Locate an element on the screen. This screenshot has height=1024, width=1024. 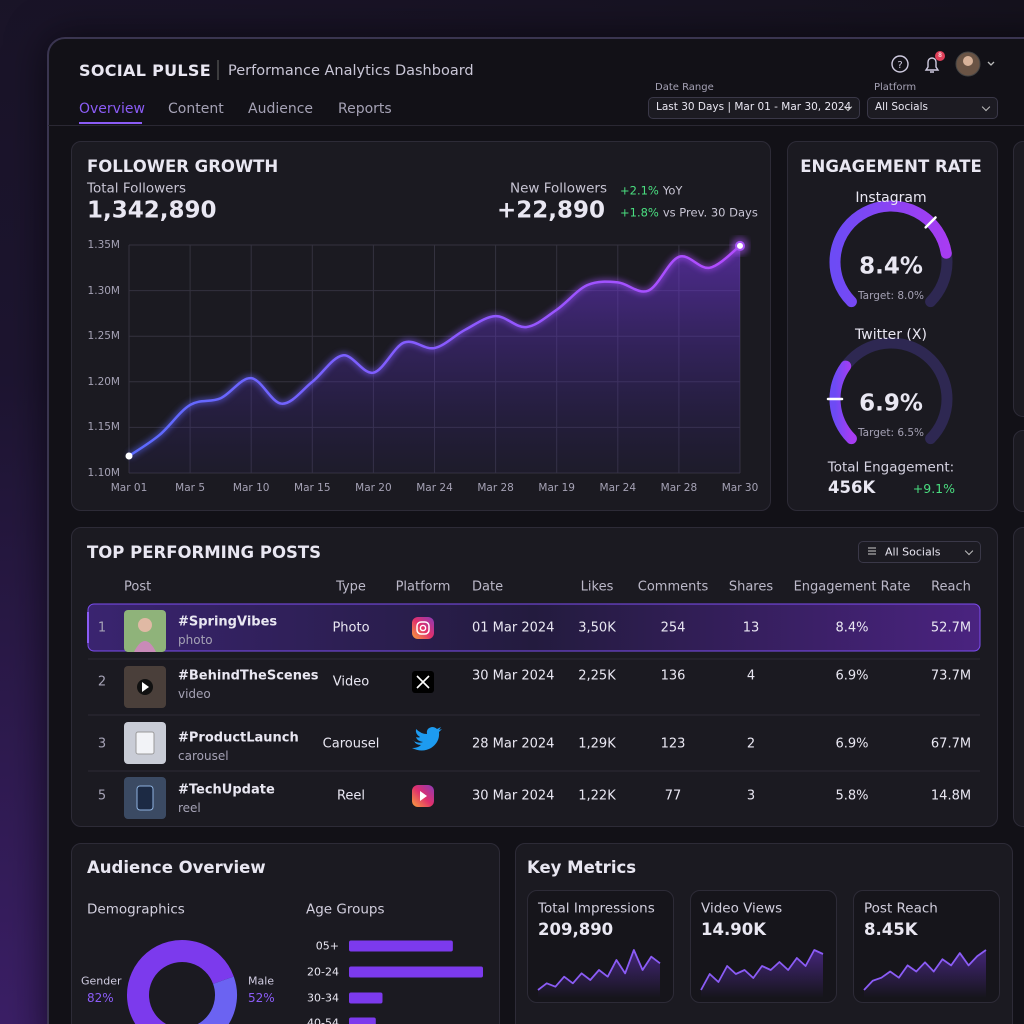
legend-label: Gender is located at coordinates (101, 981).